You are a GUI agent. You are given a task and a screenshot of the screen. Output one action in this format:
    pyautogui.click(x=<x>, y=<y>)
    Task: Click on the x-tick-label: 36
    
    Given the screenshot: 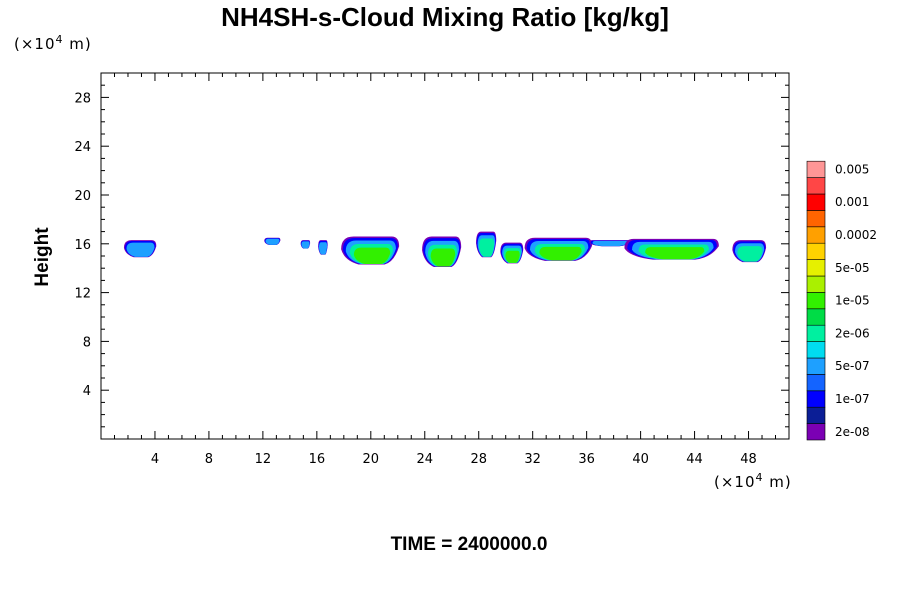 What is the action you would take?
    pyautogui.click(x=586, y=459)
    